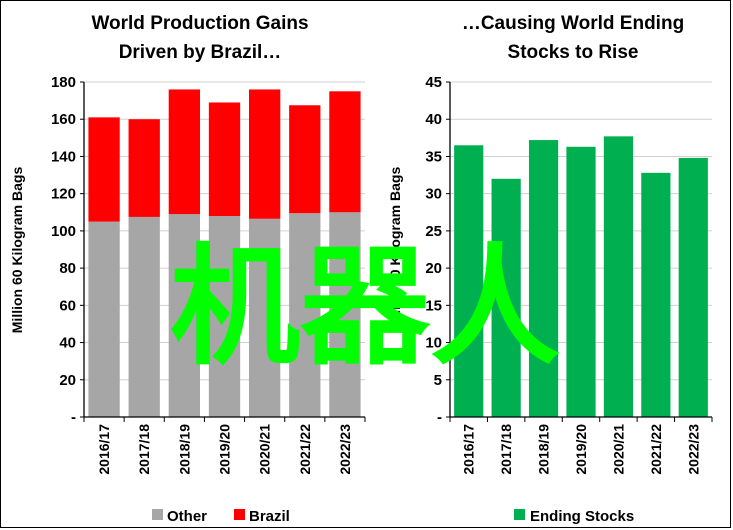  I want to click on right-title-line2: Stocks to Rise, so click(573, 52).